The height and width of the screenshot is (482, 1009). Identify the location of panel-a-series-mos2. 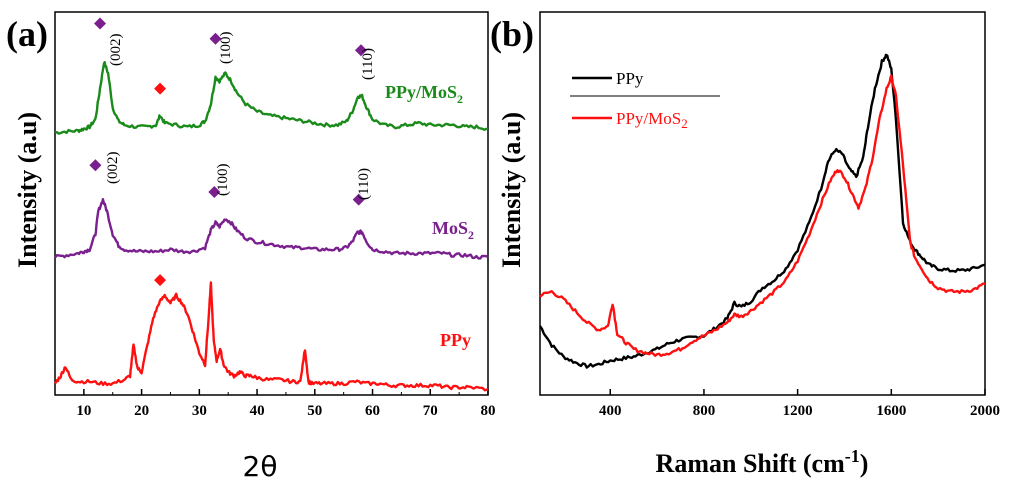
(271, 228).